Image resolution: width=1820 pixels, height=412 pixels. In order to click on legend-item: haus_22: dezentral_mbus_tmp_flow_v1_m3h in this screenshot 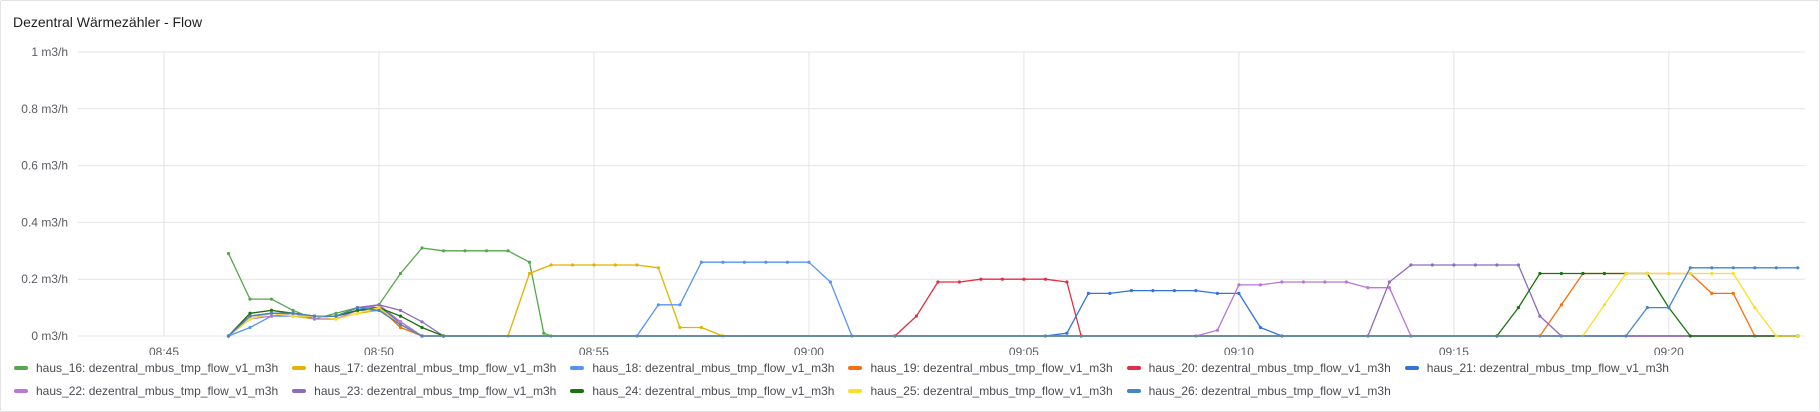, I will do `click(146, 391)`.